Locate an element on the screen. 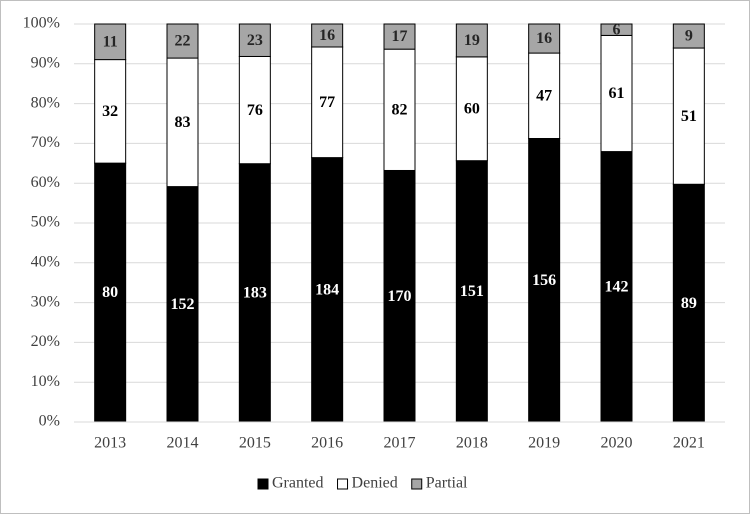  y-tick-label: 80% is located at coordinates (45, 102).